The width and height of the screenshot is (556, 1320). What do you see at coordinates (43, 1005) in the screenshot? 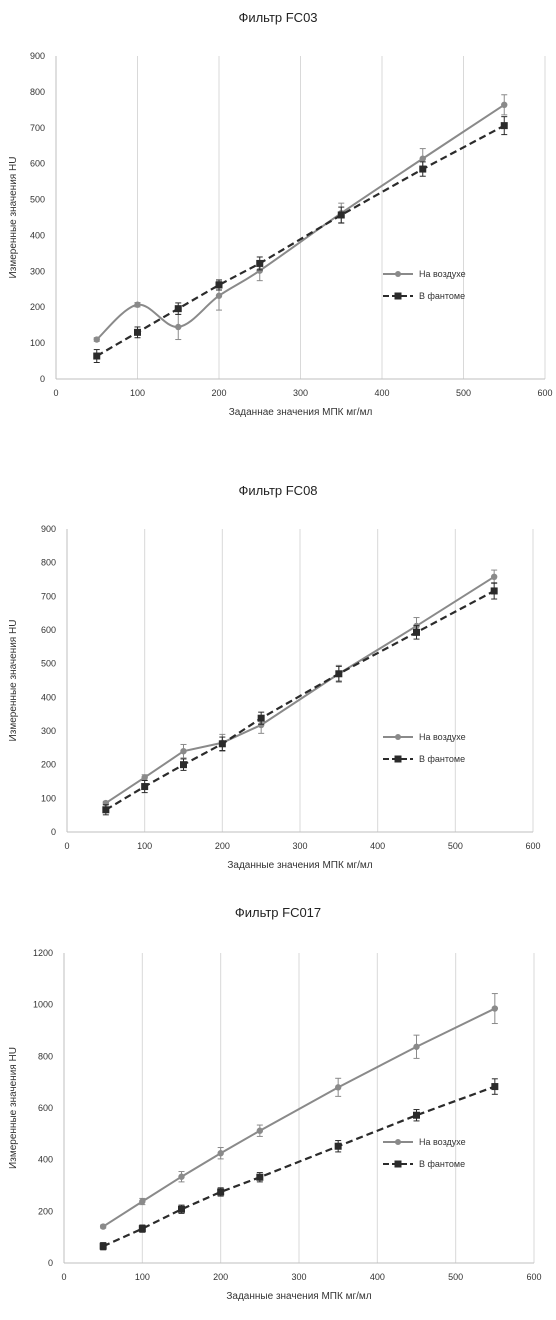
I see `y-tick-label: 1000` at bounding box center [43, 1005].